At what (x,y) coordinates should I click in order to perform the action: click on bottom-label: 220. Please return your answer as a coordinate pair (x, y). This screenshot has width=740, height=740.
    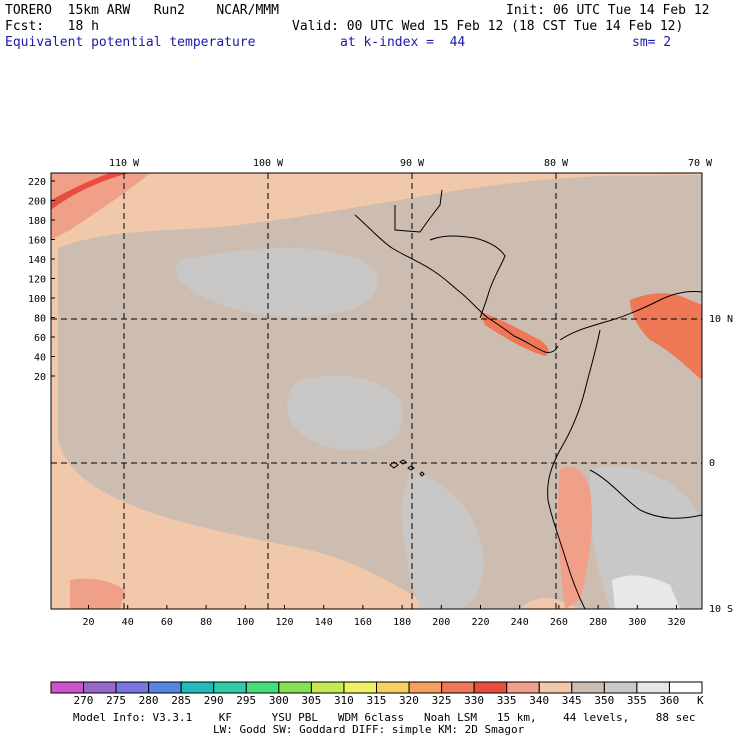
    Looking at the image, I should click on (480, 622).